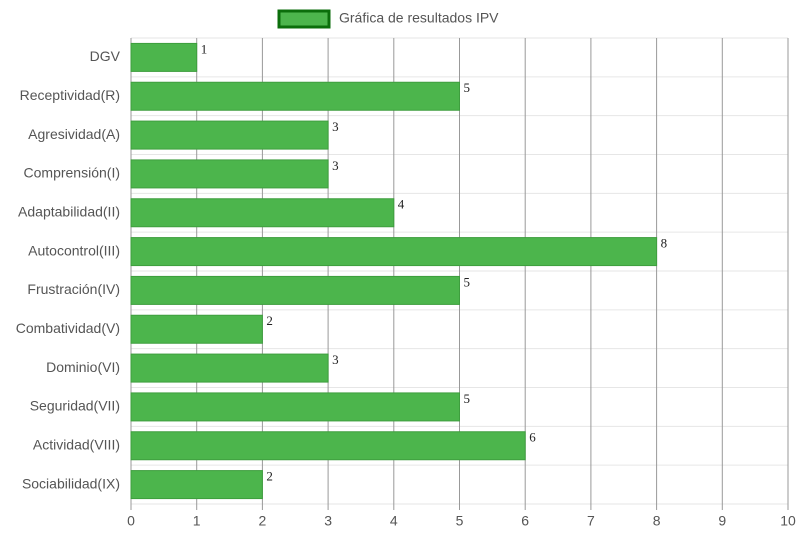  What do you see at coordinates (71, 483) in the screenshot?
I see `y-tick-label: Sociabilidad(IX)` at bounding box center [71, 483].